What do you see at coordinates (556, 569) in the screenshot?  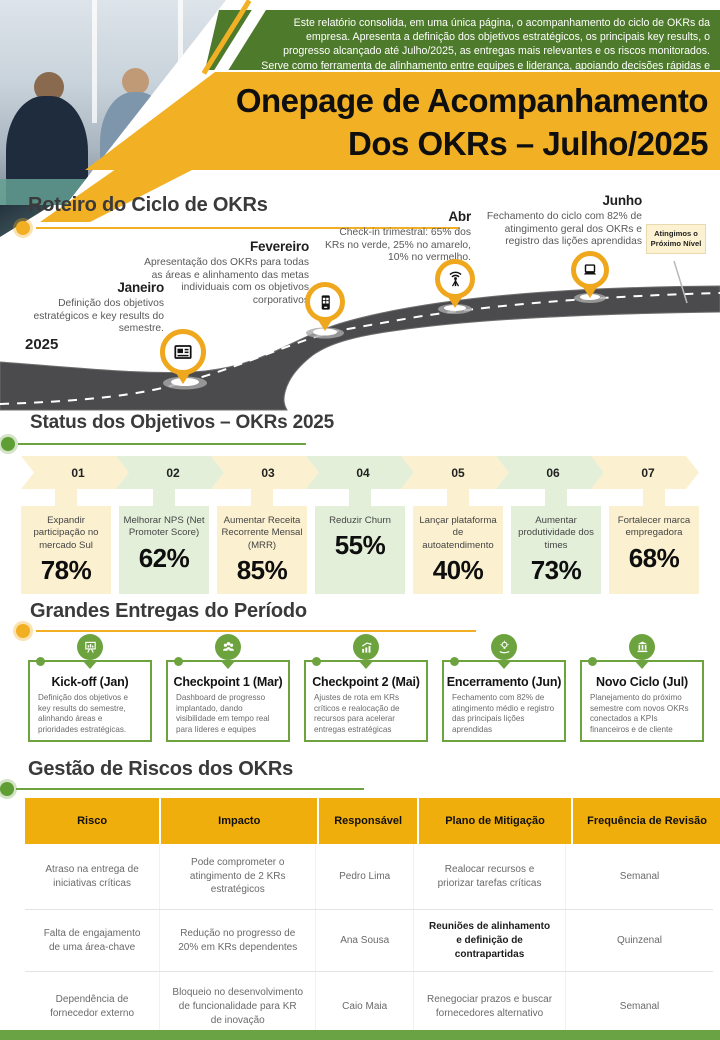 I see `objective-progress: 73%` at bounding box center [556, 569].